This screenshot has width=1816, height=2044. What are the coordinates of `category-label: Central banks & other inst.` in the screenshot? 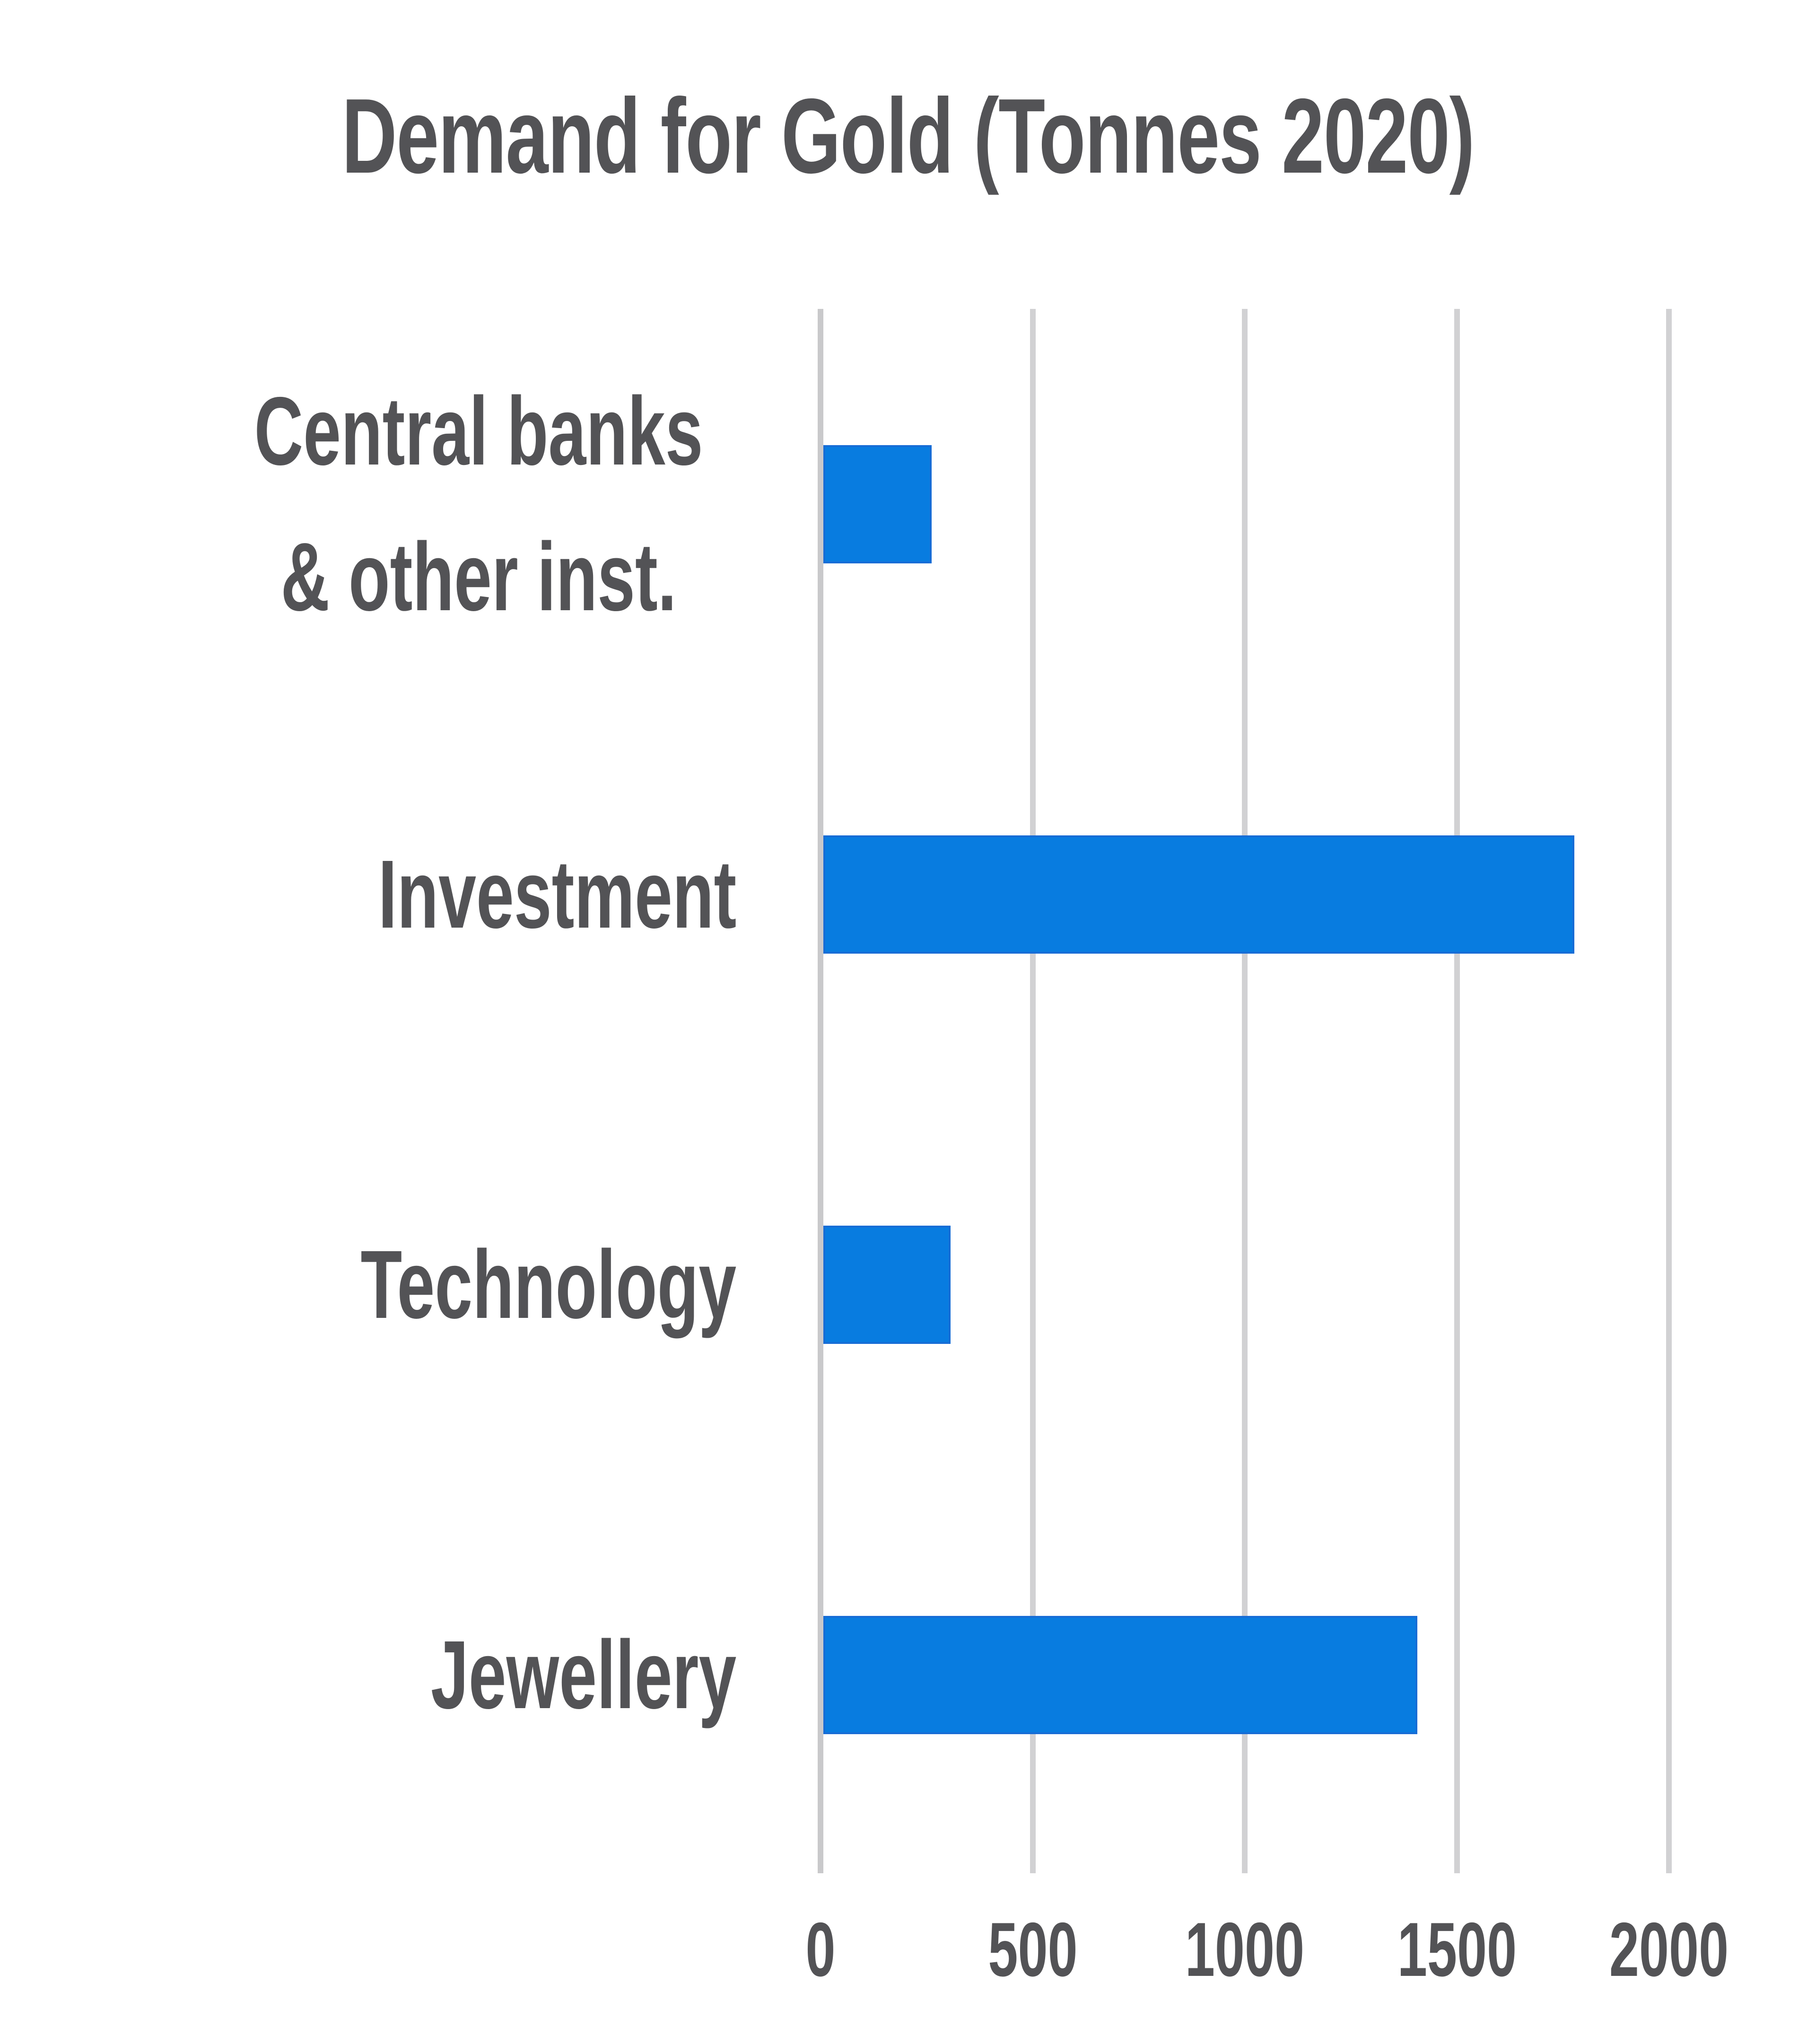 It's located at (478, 504).